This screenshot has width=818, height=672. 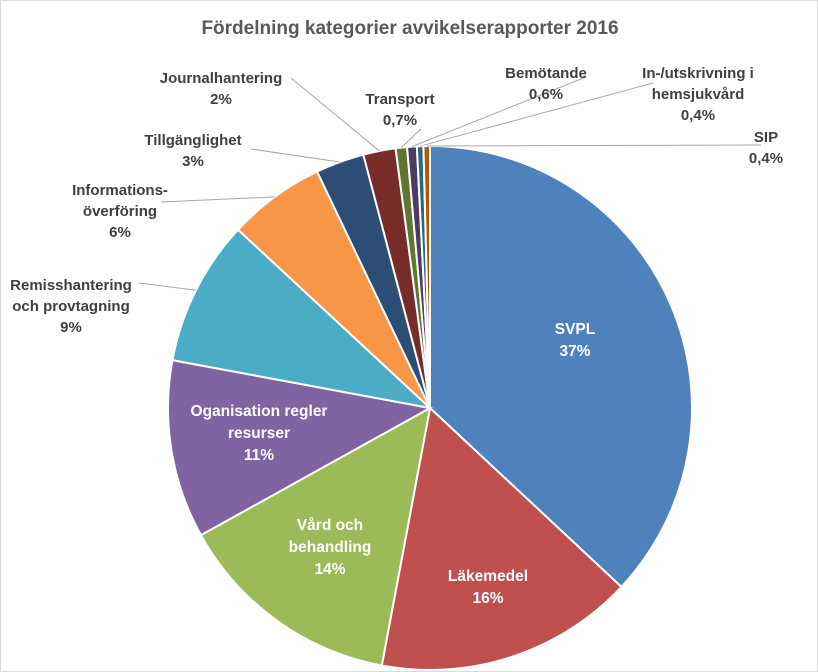 What do you see at coordinates (488, 576) in the screenshot?
I see `data-label-name: Läkemedel` at bounding box center [488, 576].